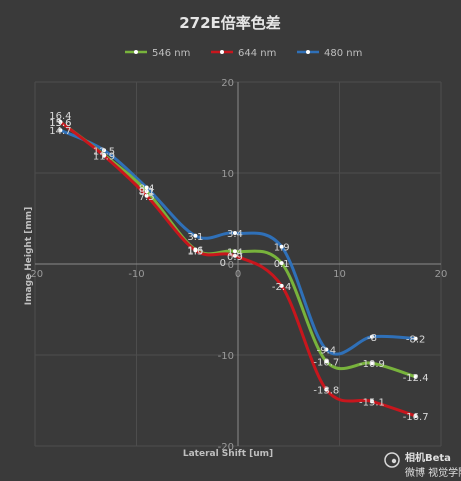 Image resolution: width=461 pixels, height=481 pixels. I want to click on data-label: -8, so click(372, 338).